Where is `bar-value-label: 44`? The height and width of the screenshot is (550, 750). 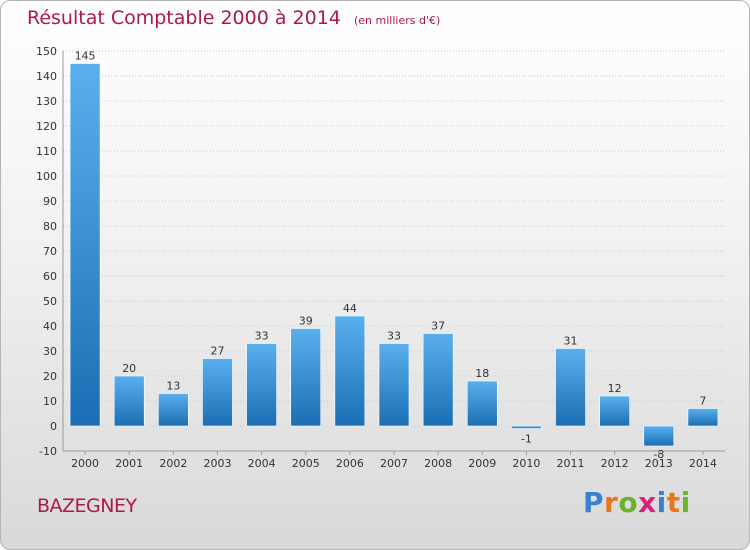 bar-value-label: 44 is located at coordinates (350, 308).